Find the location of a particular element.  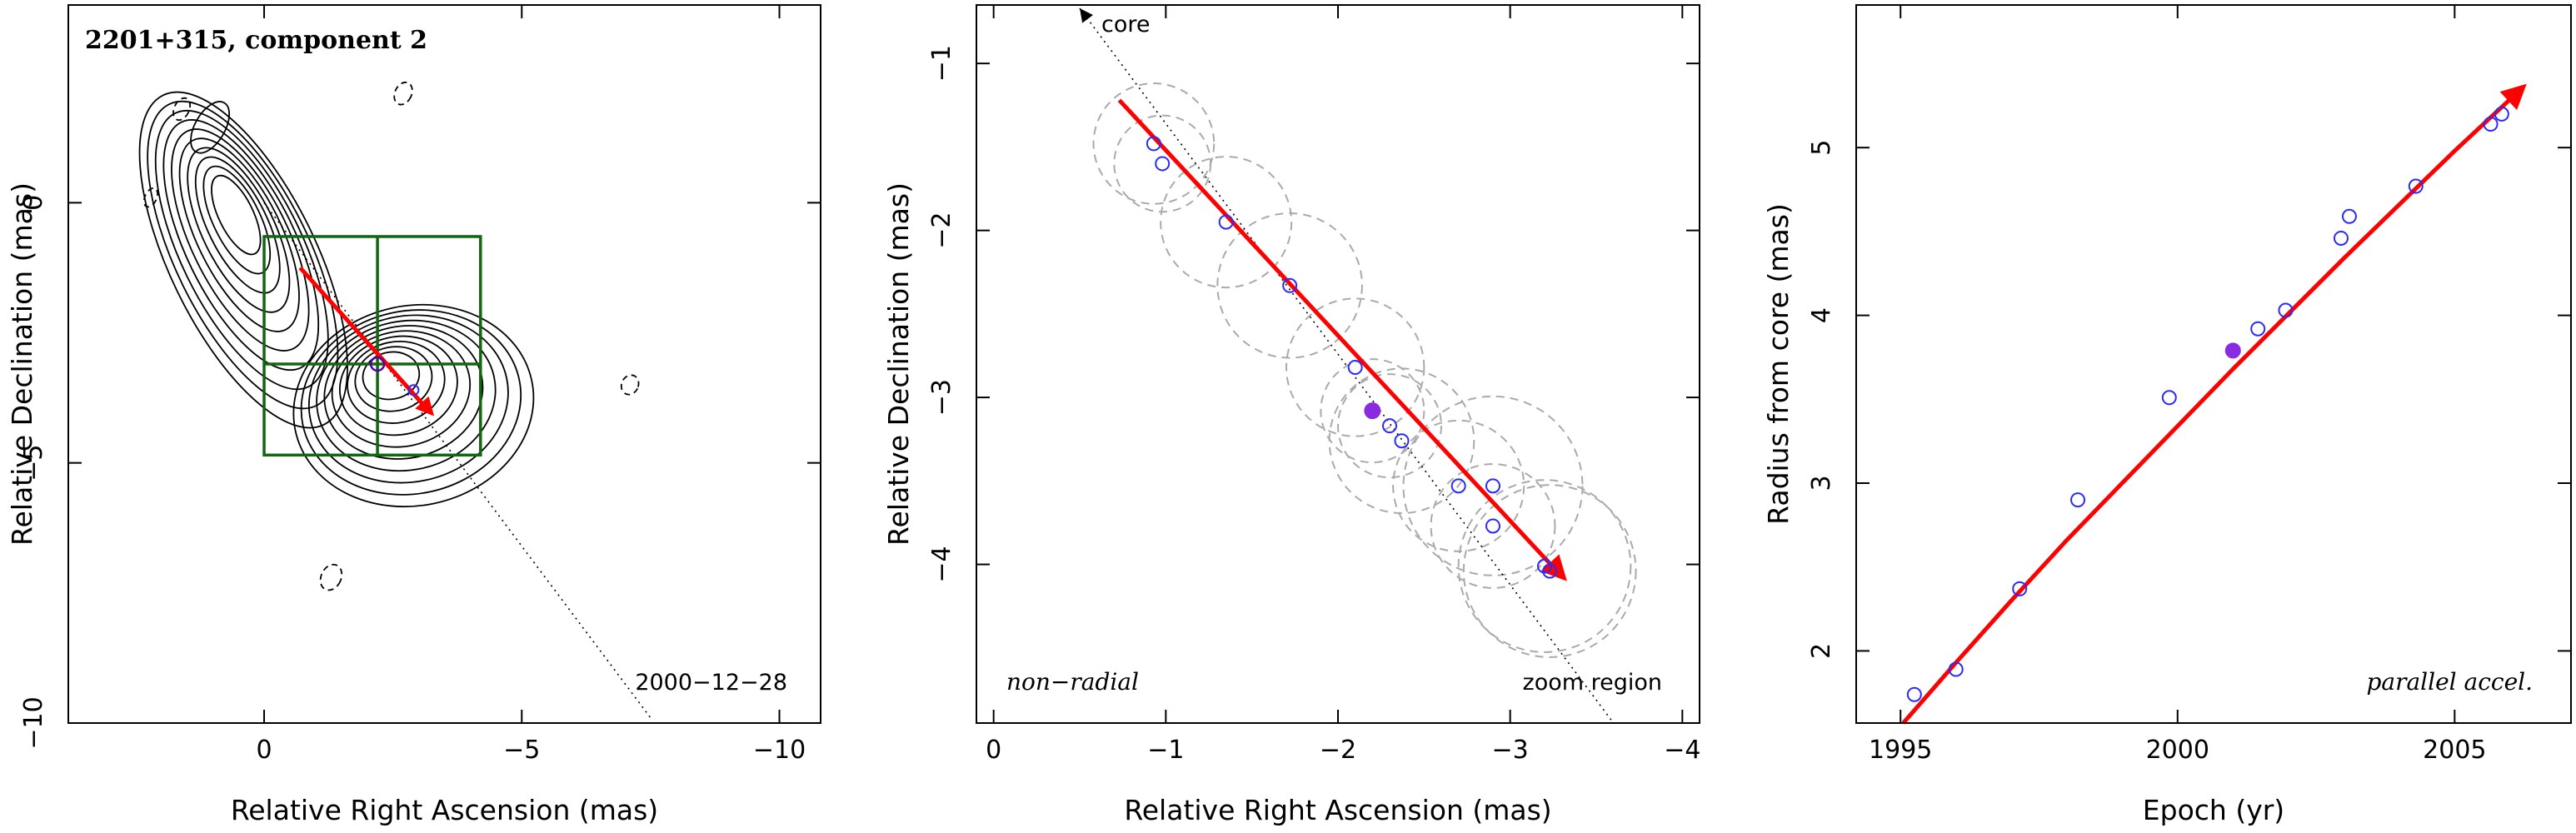

x-tick-label: −2 is located at coordinates (1338, 750).